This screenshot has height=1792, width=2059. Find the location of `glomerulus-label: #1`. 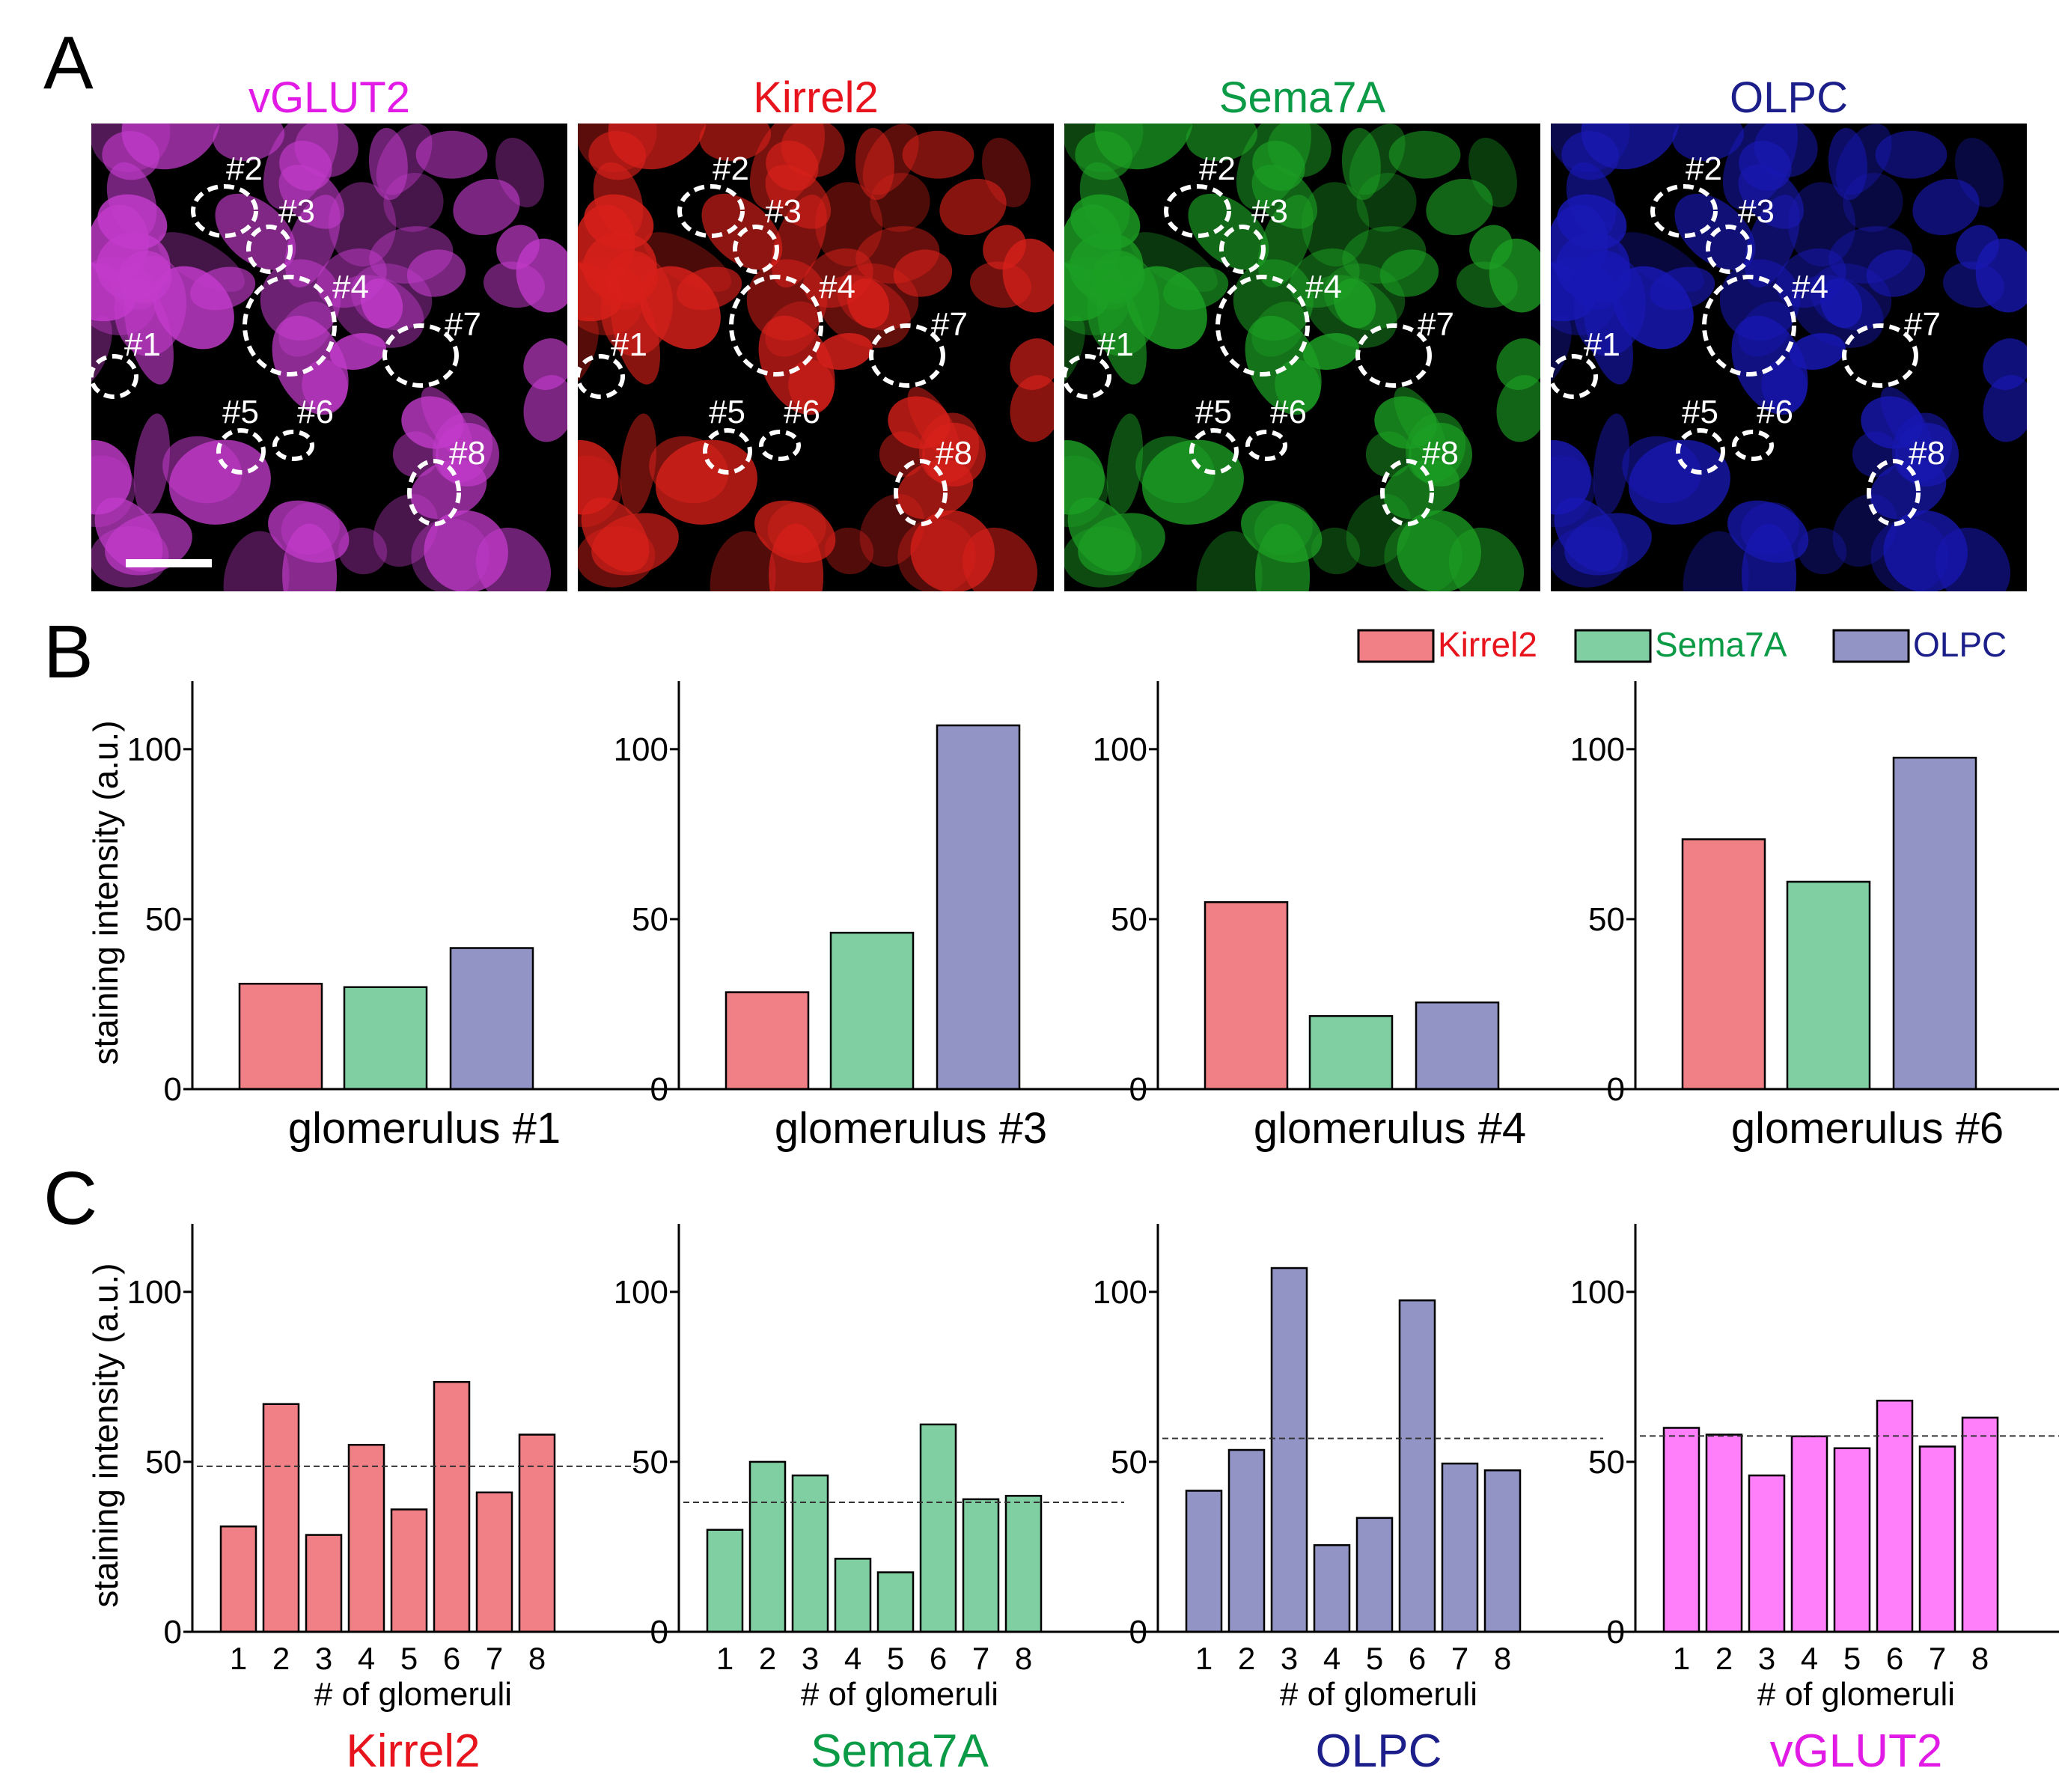

glomerulus-label: #1 is located at coordinates (1116, 344).